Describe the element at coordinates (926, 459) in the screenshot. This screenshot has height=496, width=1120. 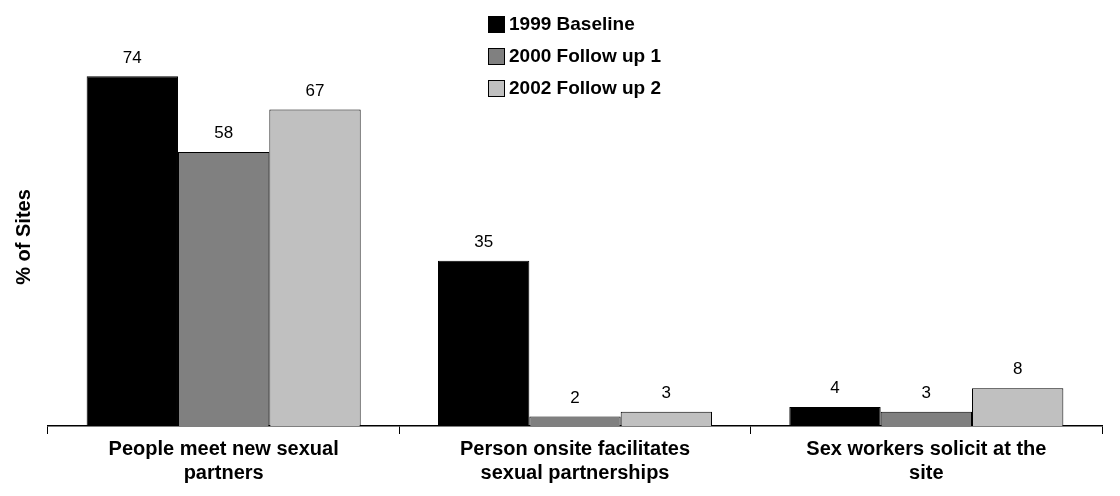
I see `x-tick-label: Sex workers solicit at the site` at that location.